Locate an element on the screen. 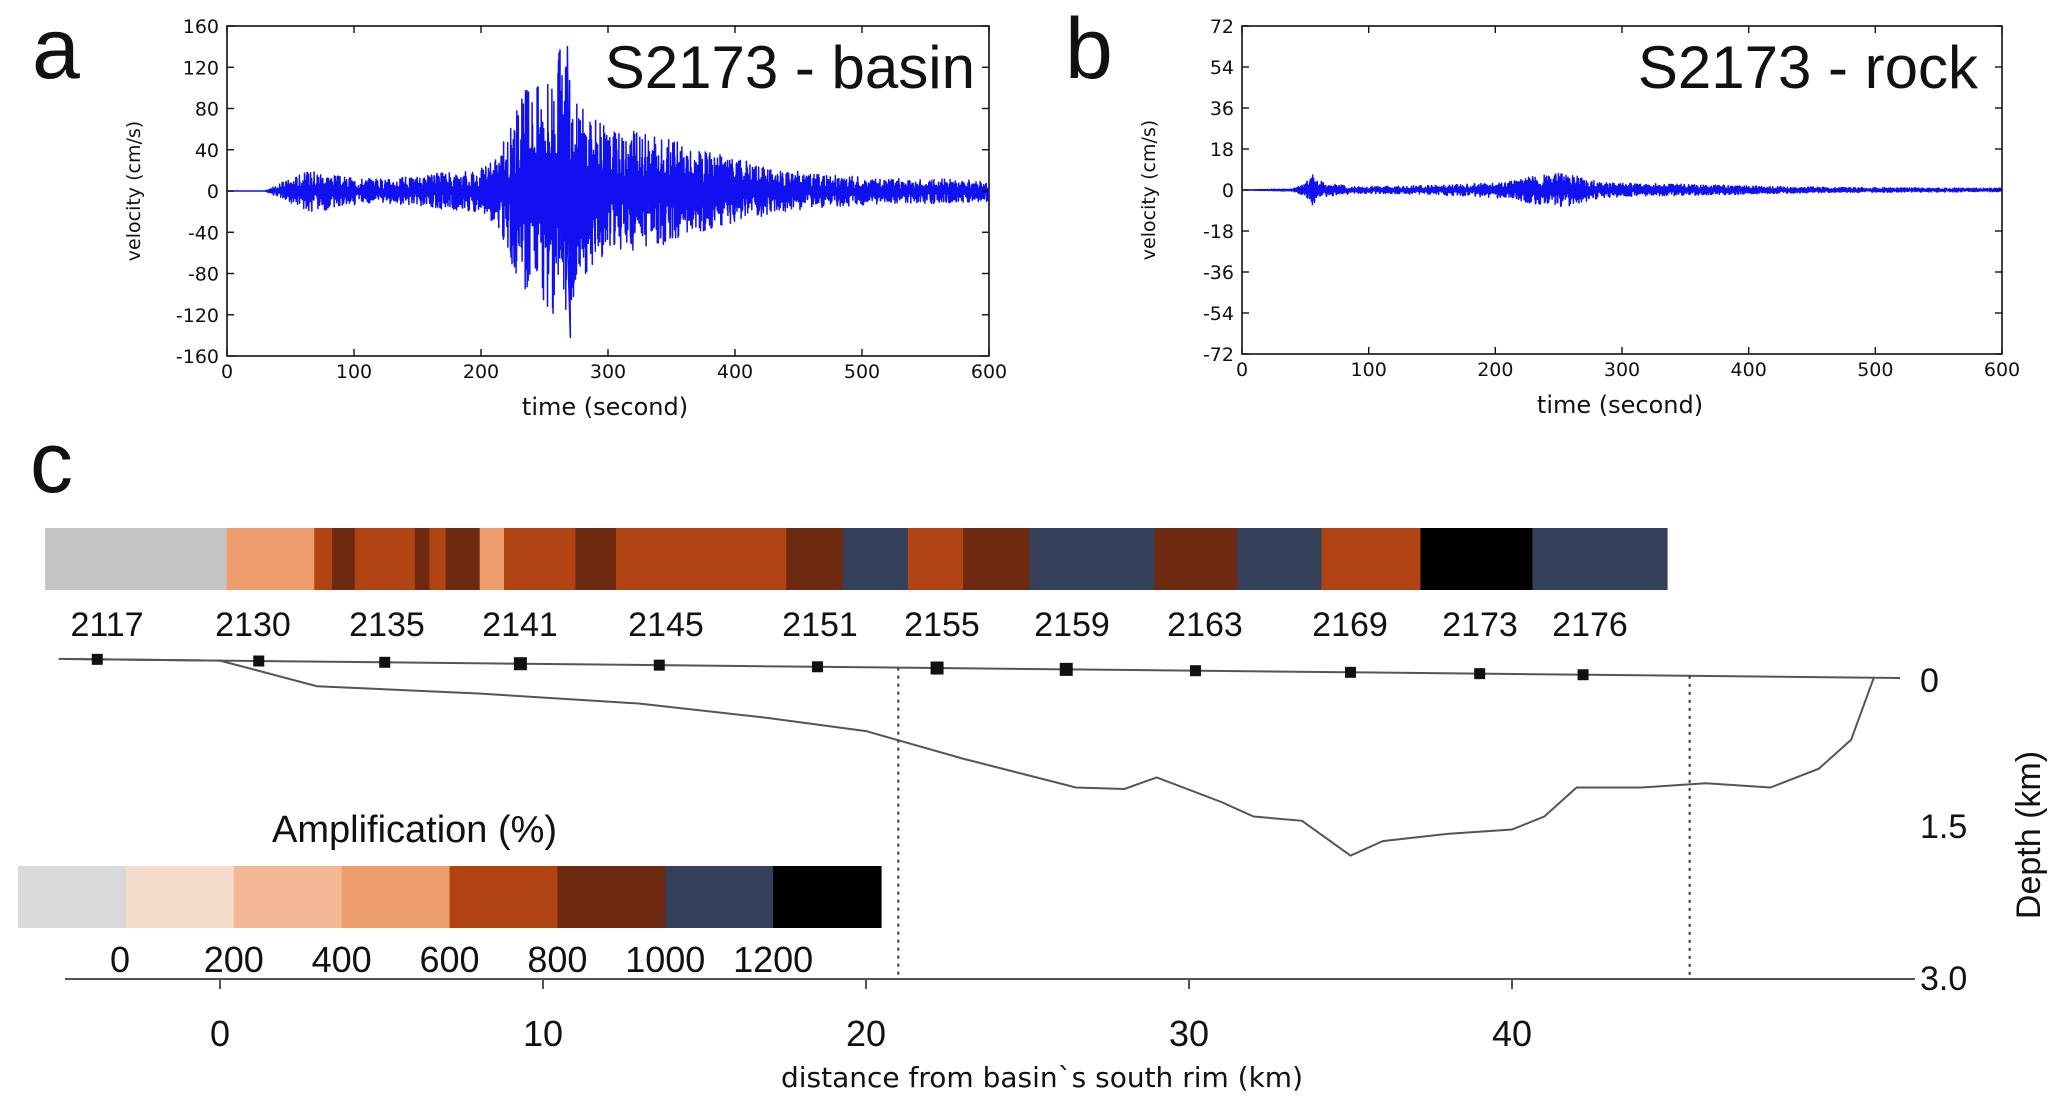 Image resolution: width=2061 pixels, height=1103 pixels. panel-b-xlabel: time (second) is located at coordinates (1620, 405).